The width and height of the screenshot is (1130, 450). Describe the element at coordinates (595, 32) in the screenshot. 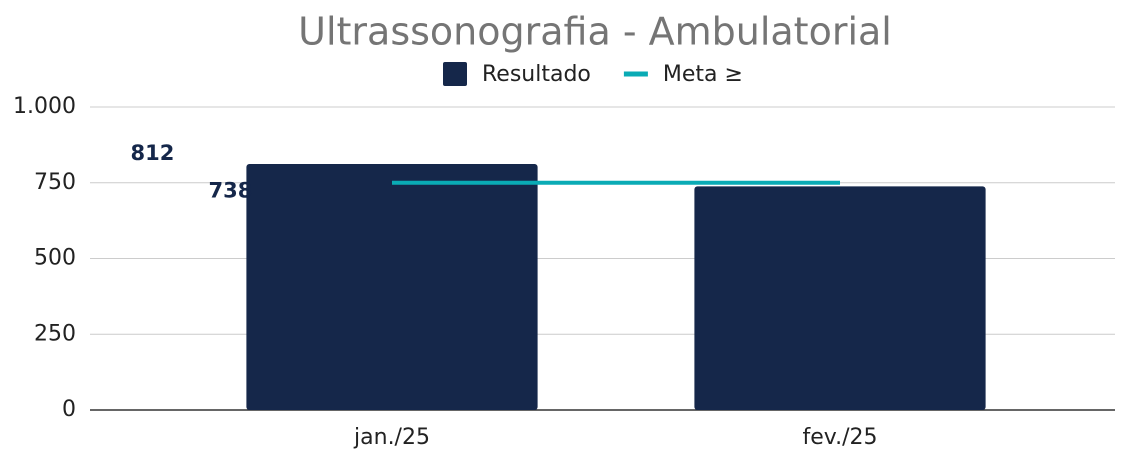

I see `chart-title: Ultrassonografia - Ambulatorial` at that location.